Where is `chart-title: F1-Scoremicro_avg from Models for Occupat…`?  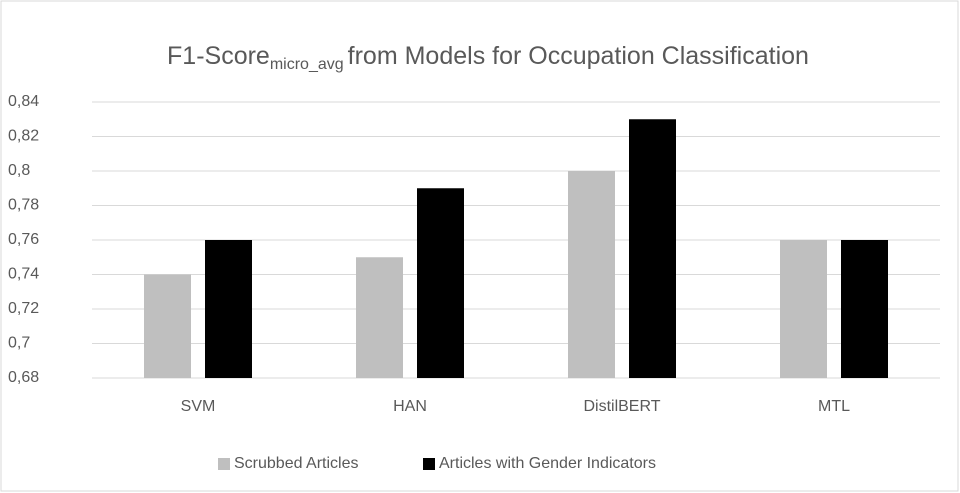 chart-title: F1-Scoremicro_avg from Models for Occupat… is located at coordinates (488, 58).